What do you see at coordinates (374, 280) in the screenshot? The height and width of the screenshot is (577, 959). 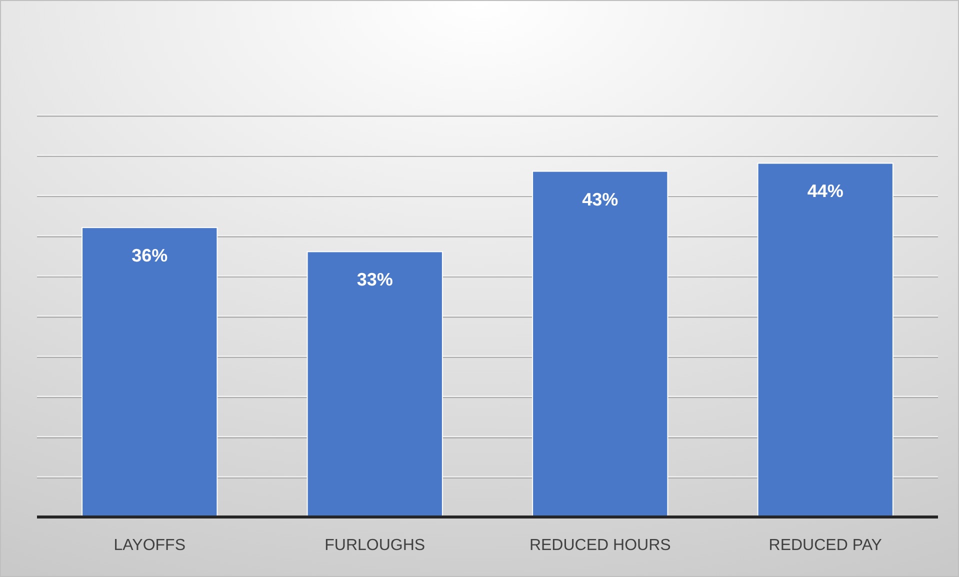 I see `data-label: 33%` at bounding box center [374, 280].